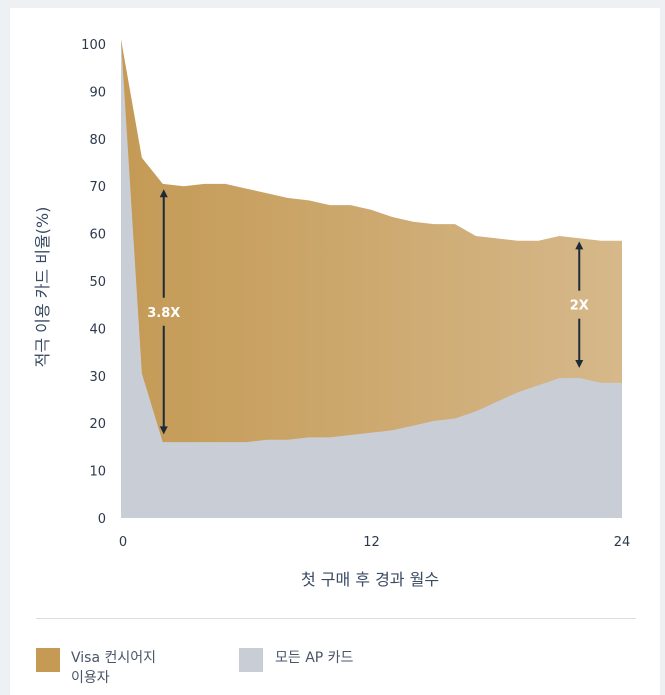 The image size is (665, 695). Describe the element at coordinates (97, 187) in the screenshot. I see `y-tick-label: 70` at that location.